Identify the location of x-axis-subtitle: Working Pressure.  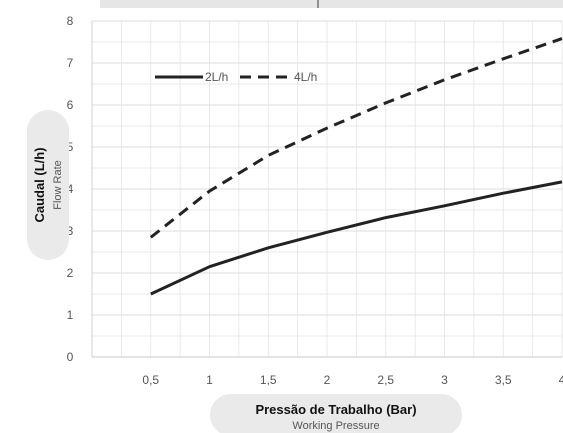
(335, 426).